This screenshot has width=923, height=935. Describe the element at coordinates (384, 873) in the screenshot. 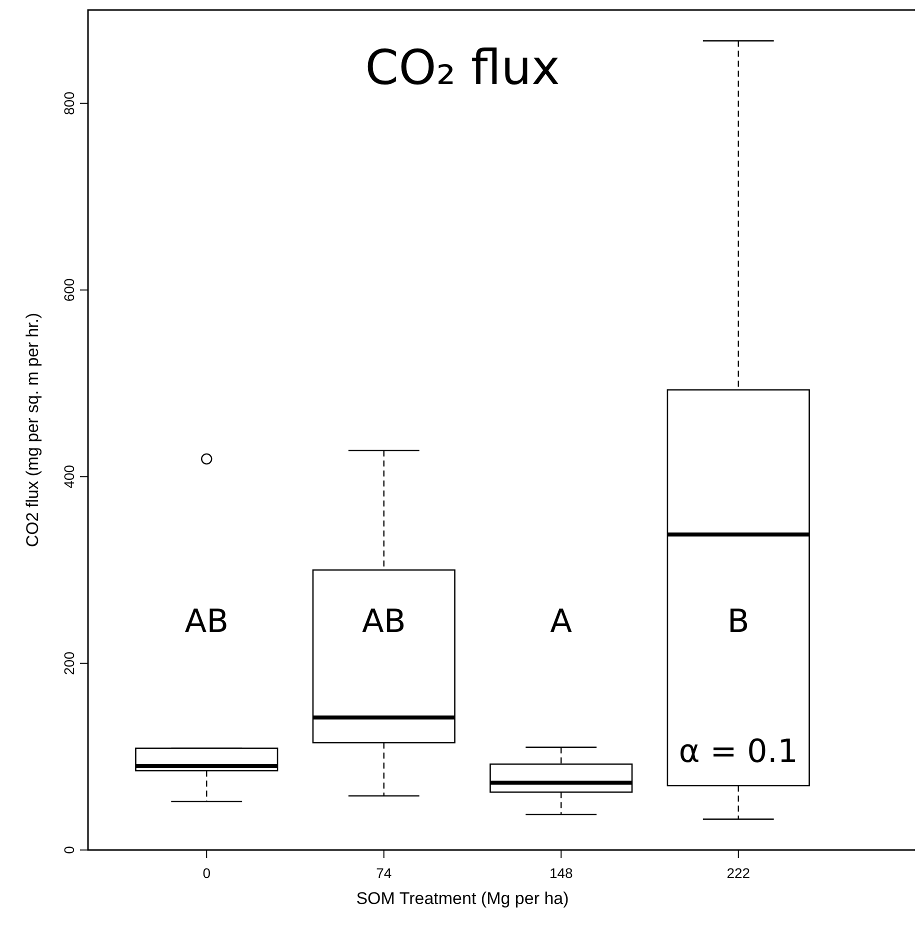

I see `x-tick-label: 74` at that location.